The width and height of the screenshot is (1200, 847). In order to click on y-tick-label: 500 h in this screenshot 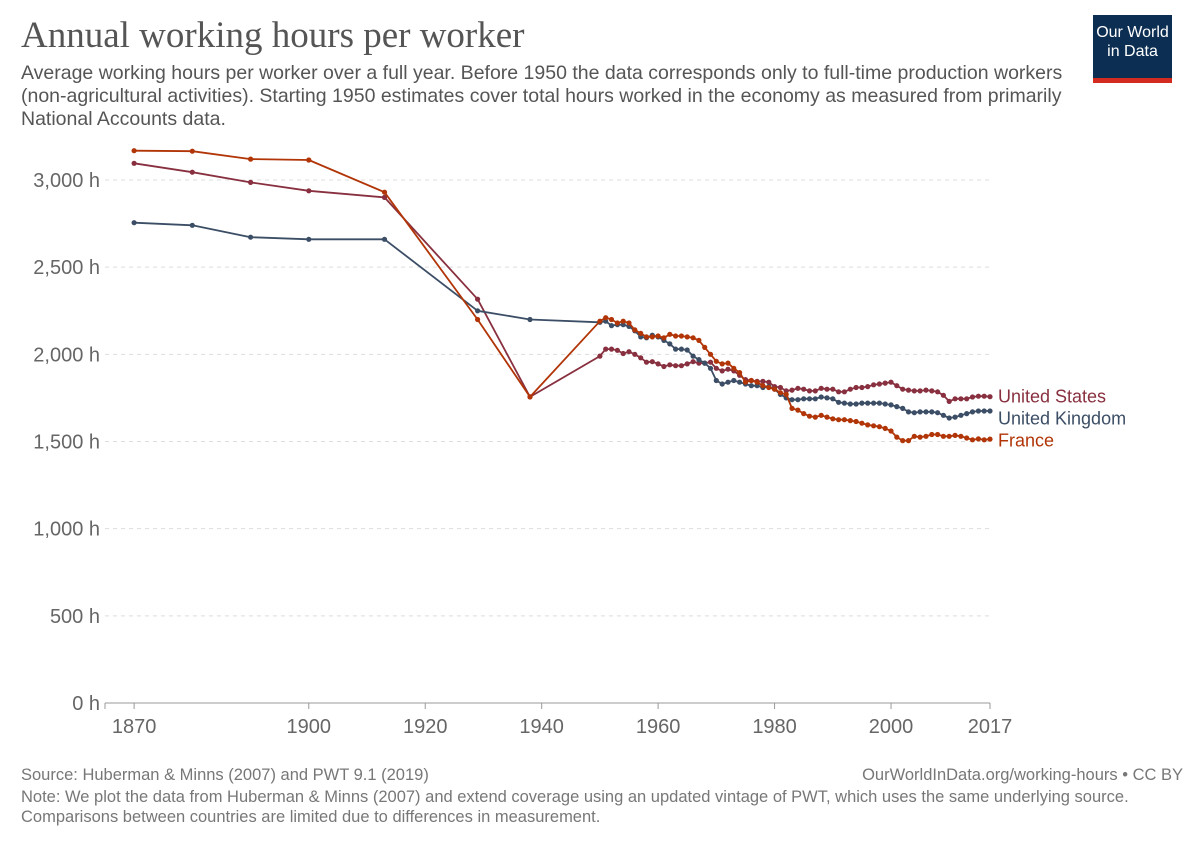, I will do `click(75, 617)`.